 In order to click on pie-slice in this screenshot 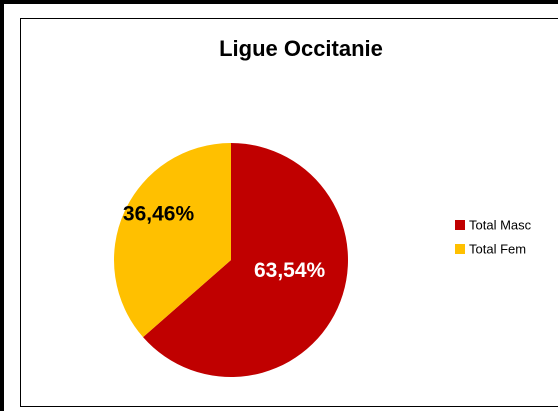, I will do `click(172, 240)`.